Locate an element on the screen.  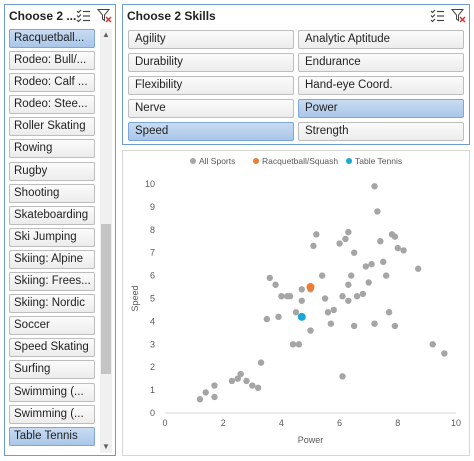
sport-item: Rugby is located at coordinates (52, 171).